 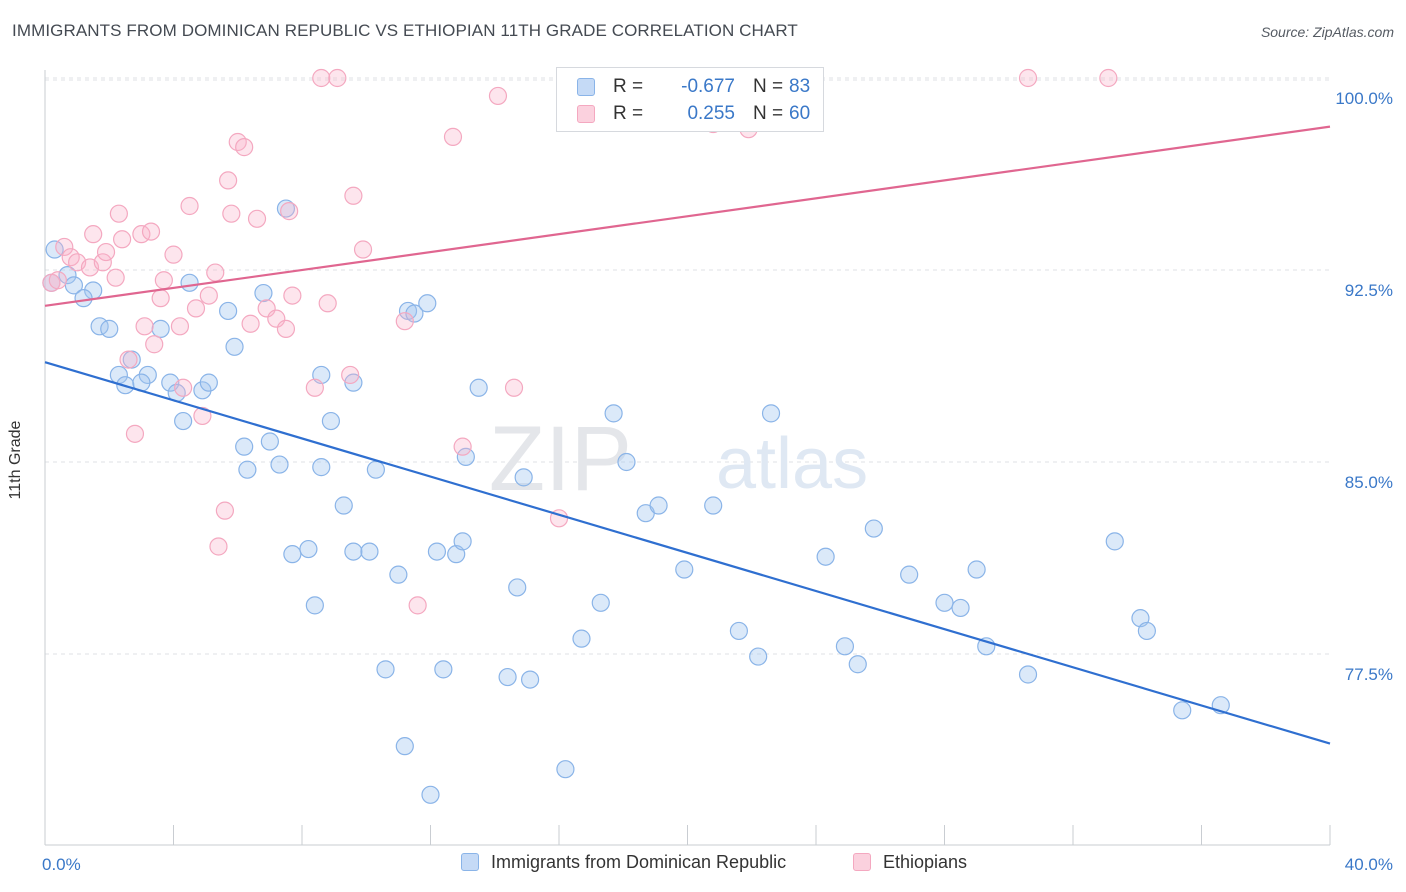 What do you see at coordinates (1369, 864) in the screenshot?
I see `x-tick-label: 40.0%` at bounding box center [1369, 864].